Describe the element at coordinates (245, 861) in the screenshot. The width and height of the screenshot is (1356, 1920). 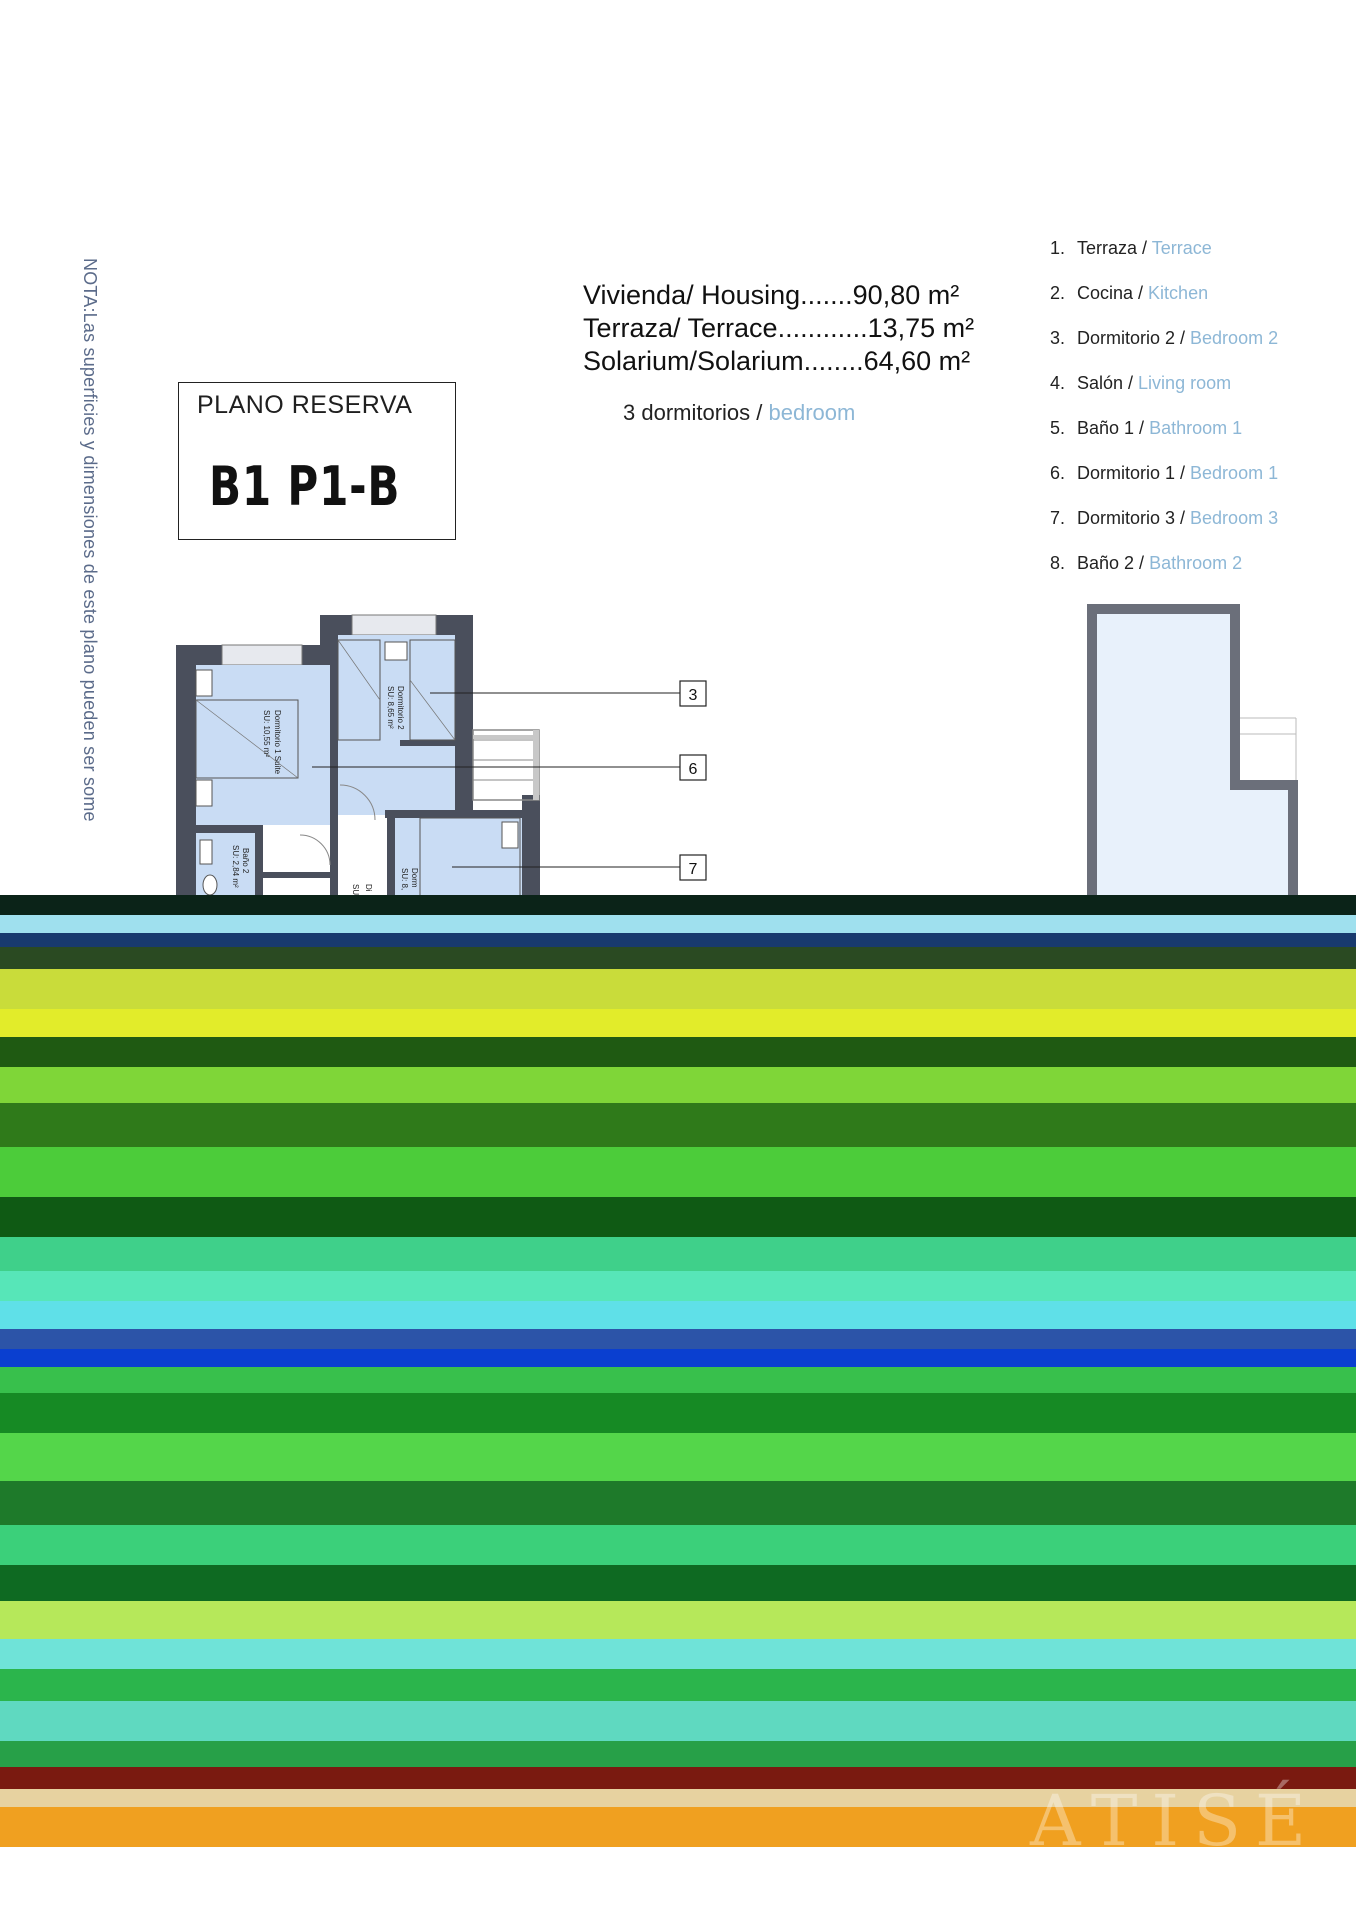
I see `room-label-bath2: Baño 2` at that location.